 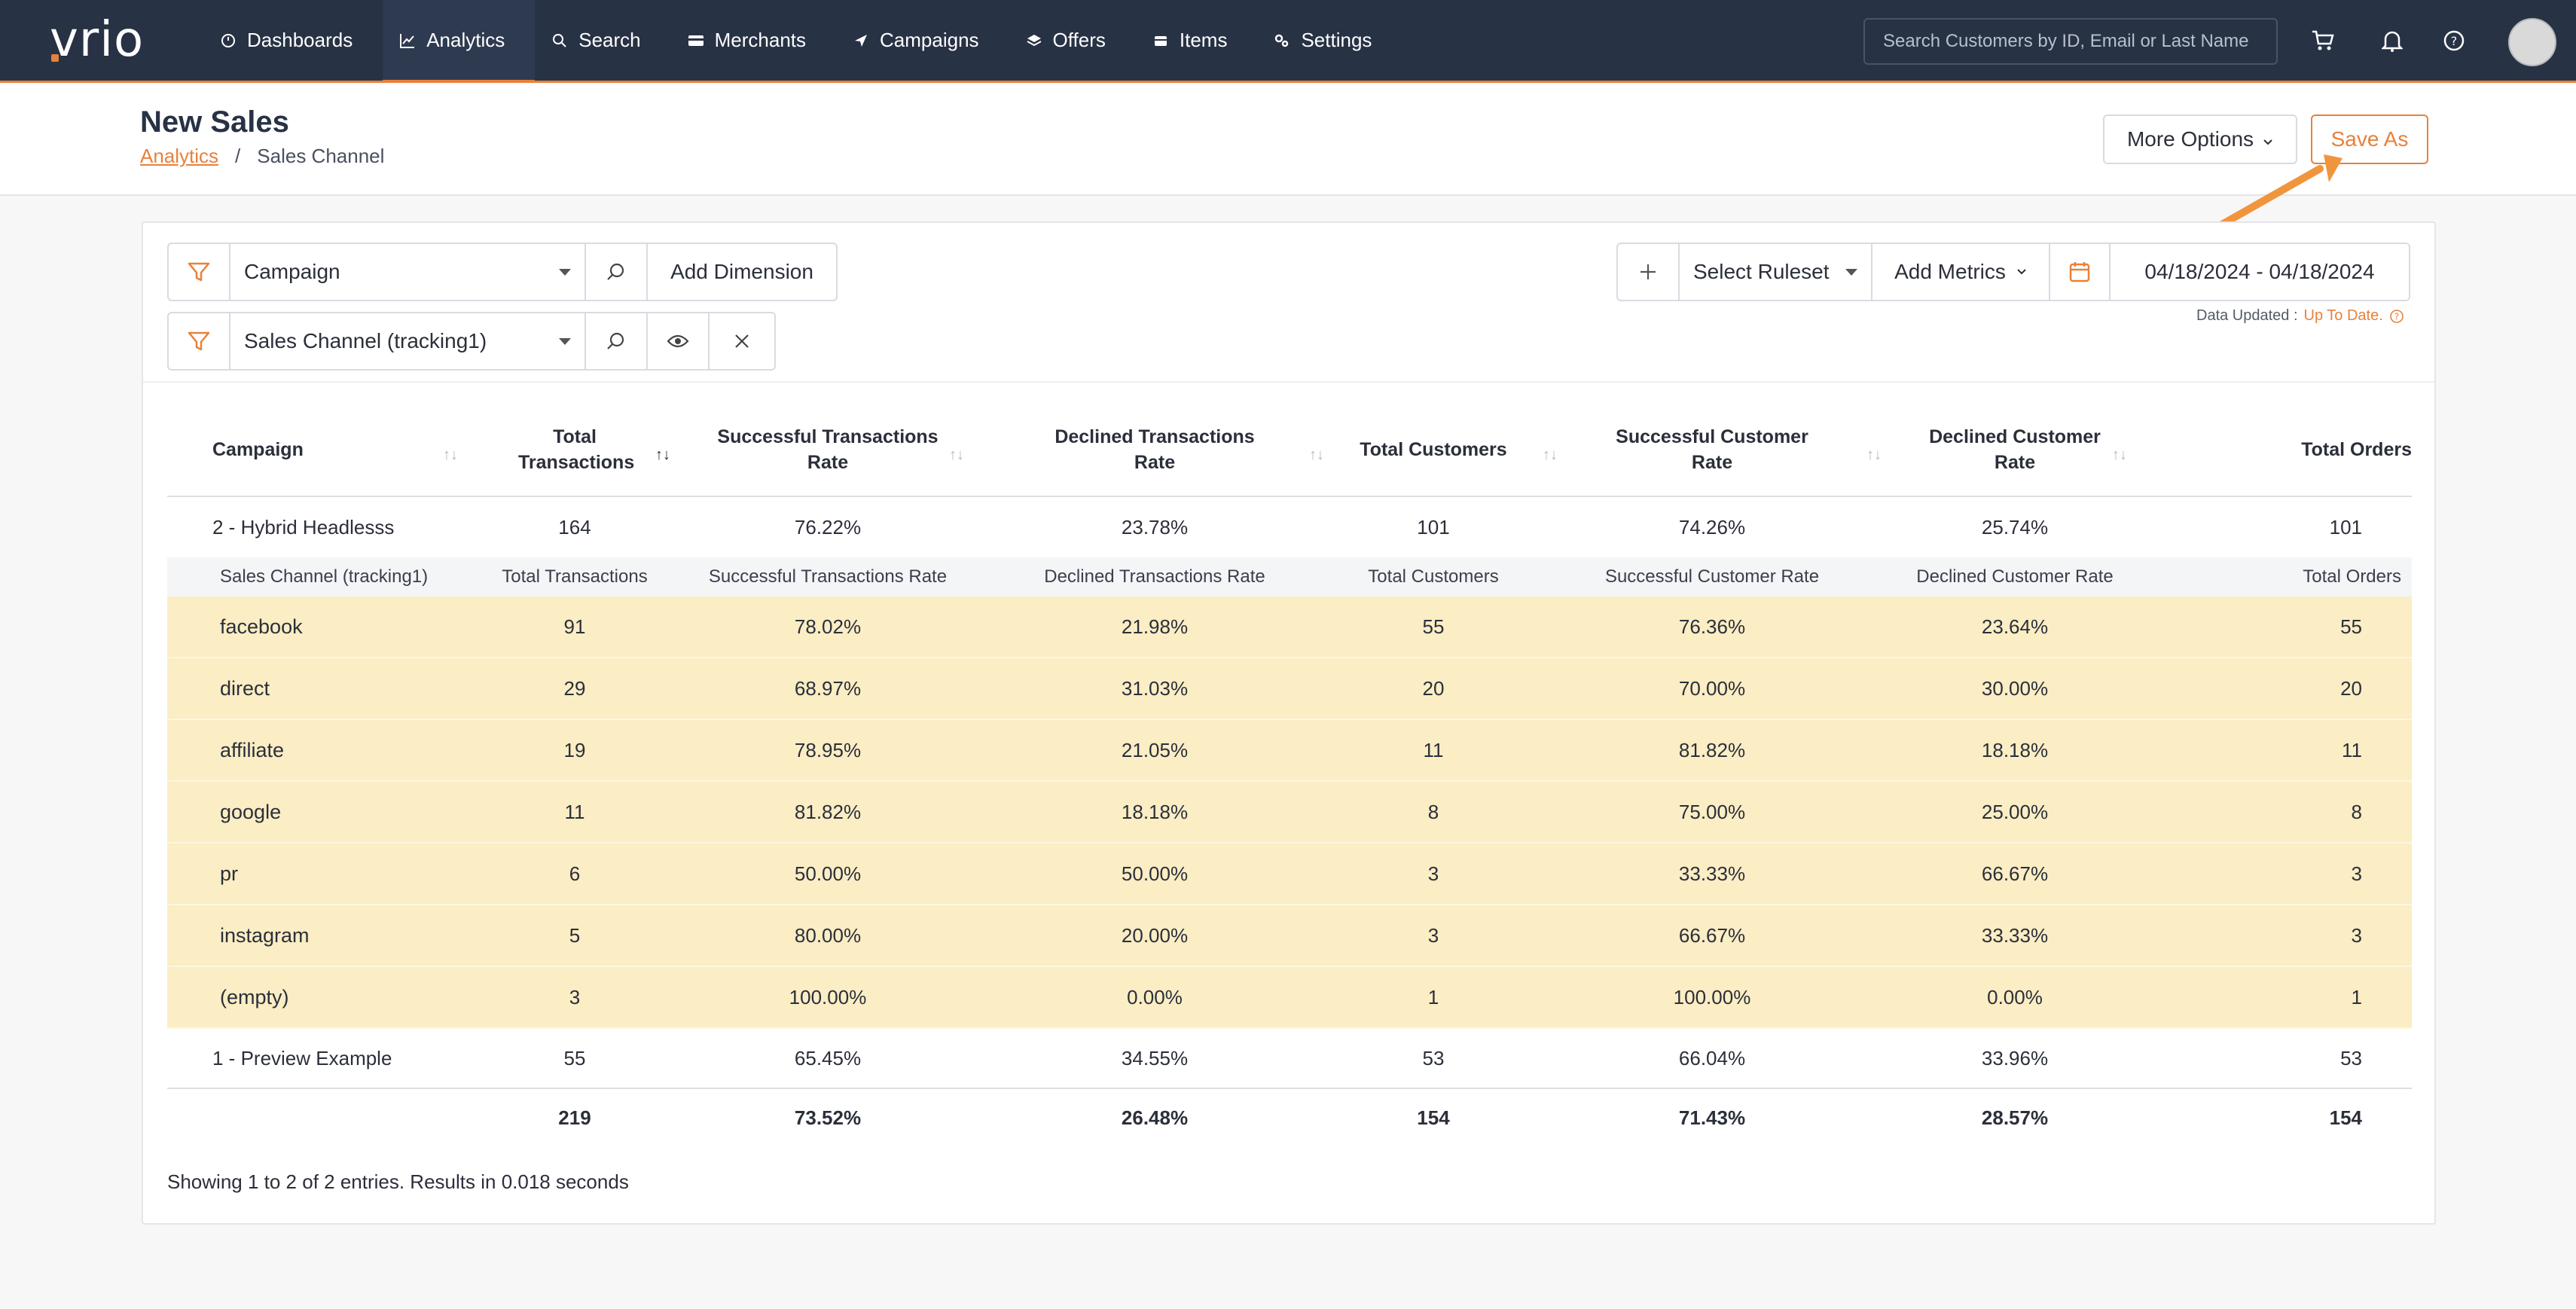 I want to click on column-header-successful-transactions-rate: Successful Transactions Rate ↑↓, so click(x=841, y=449).